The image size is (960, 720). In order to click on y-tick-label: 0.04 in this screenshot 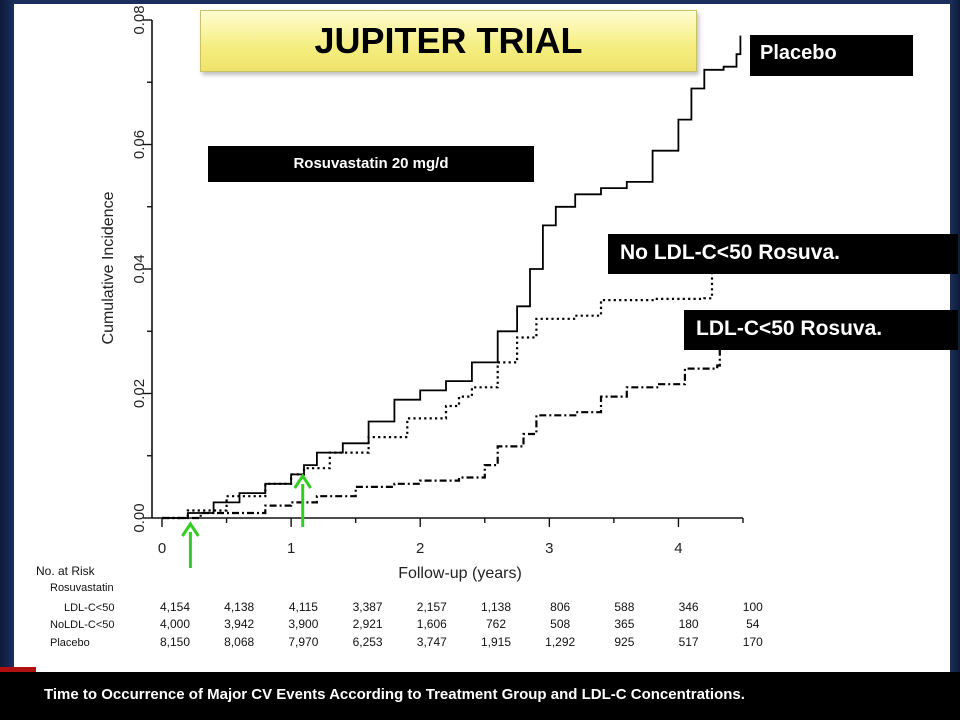, I will do `click(139, 268)`.